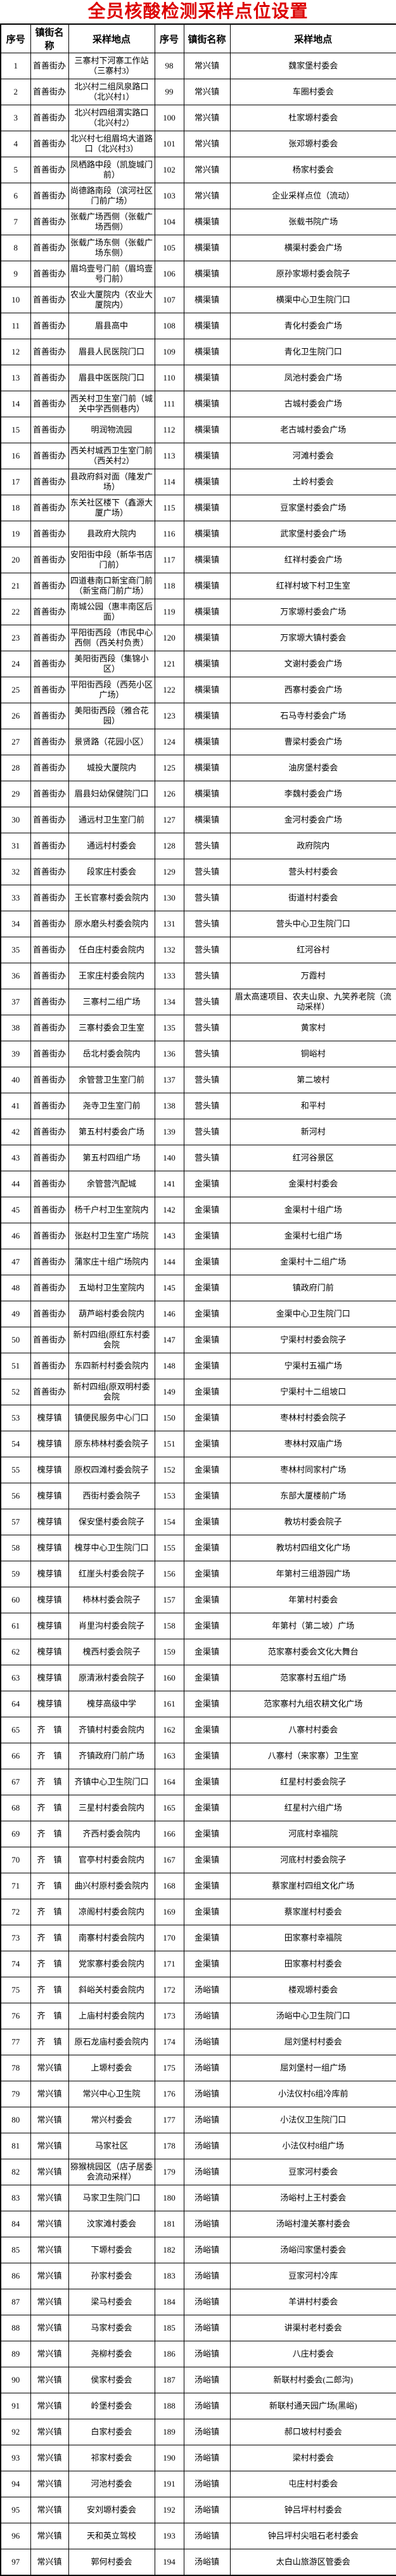 The height and width of the screenshot is (2576, 396). I want to click on index-cell-left: 18, so click(15, 508).